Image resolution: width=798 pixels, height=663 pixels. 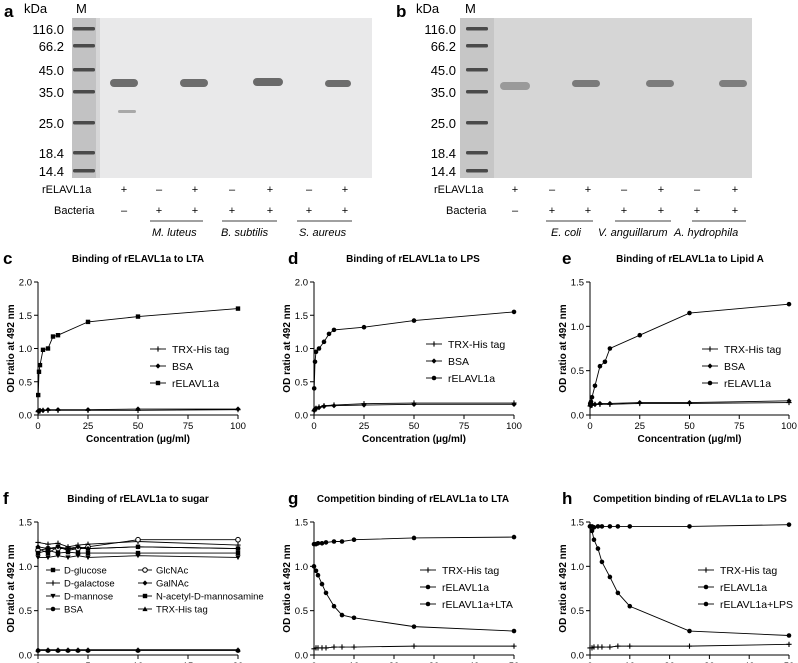 I want to click on chart-title: Competition binding of rELAVL1a to LTA, so click(x=413, y=499).